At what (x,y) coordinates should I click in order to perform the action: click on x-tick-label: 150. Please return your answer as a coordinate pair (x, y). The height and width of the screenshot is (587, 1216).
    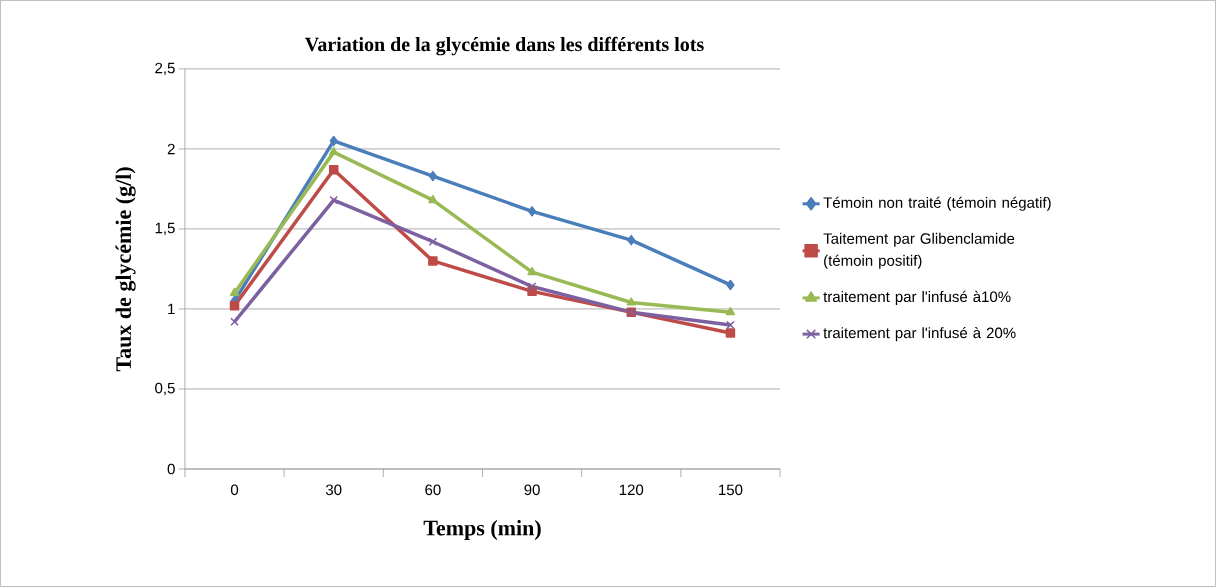
    Looking at the image, I should click on (731, 490).